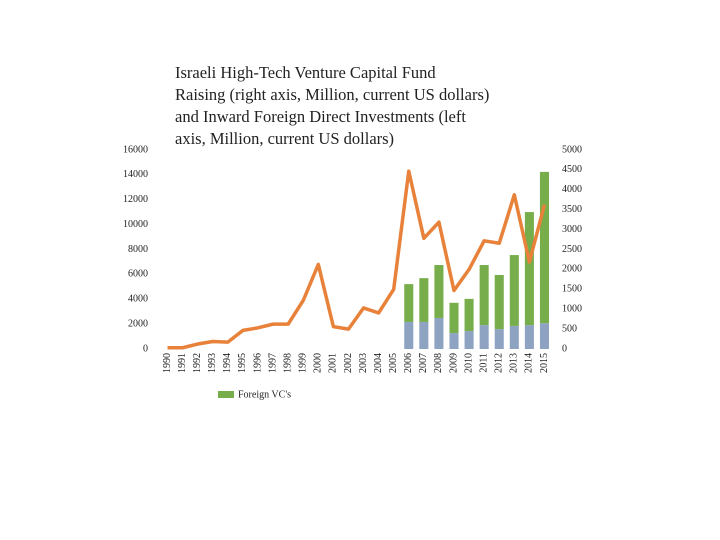 This screenshot has height=540, width=720. What do you see at coordinates (264, 394) in the screenshot?
I see `legend-label: Foreign VC's` at bounding box center [264, 394].